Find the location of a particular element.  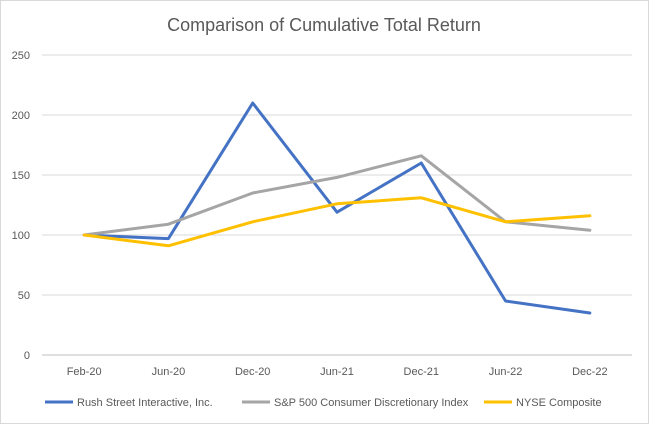

chart-title: Comparison of Cumulative Total Return is located at coordinates (324, 25).